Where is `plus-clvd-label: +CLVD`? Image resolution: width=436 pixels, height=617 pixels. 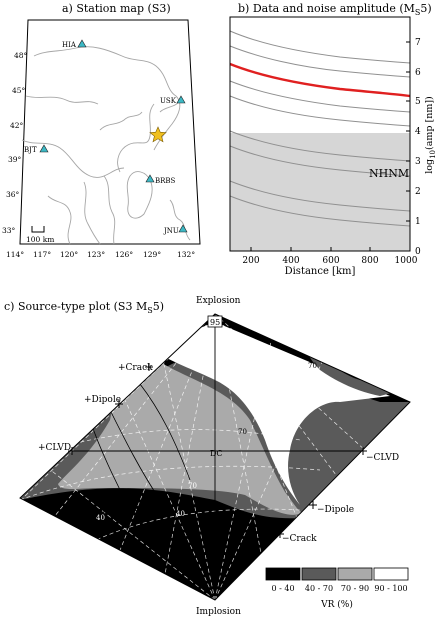
plus-clvd-label: +CLVD is located at coordinates (54, 448).